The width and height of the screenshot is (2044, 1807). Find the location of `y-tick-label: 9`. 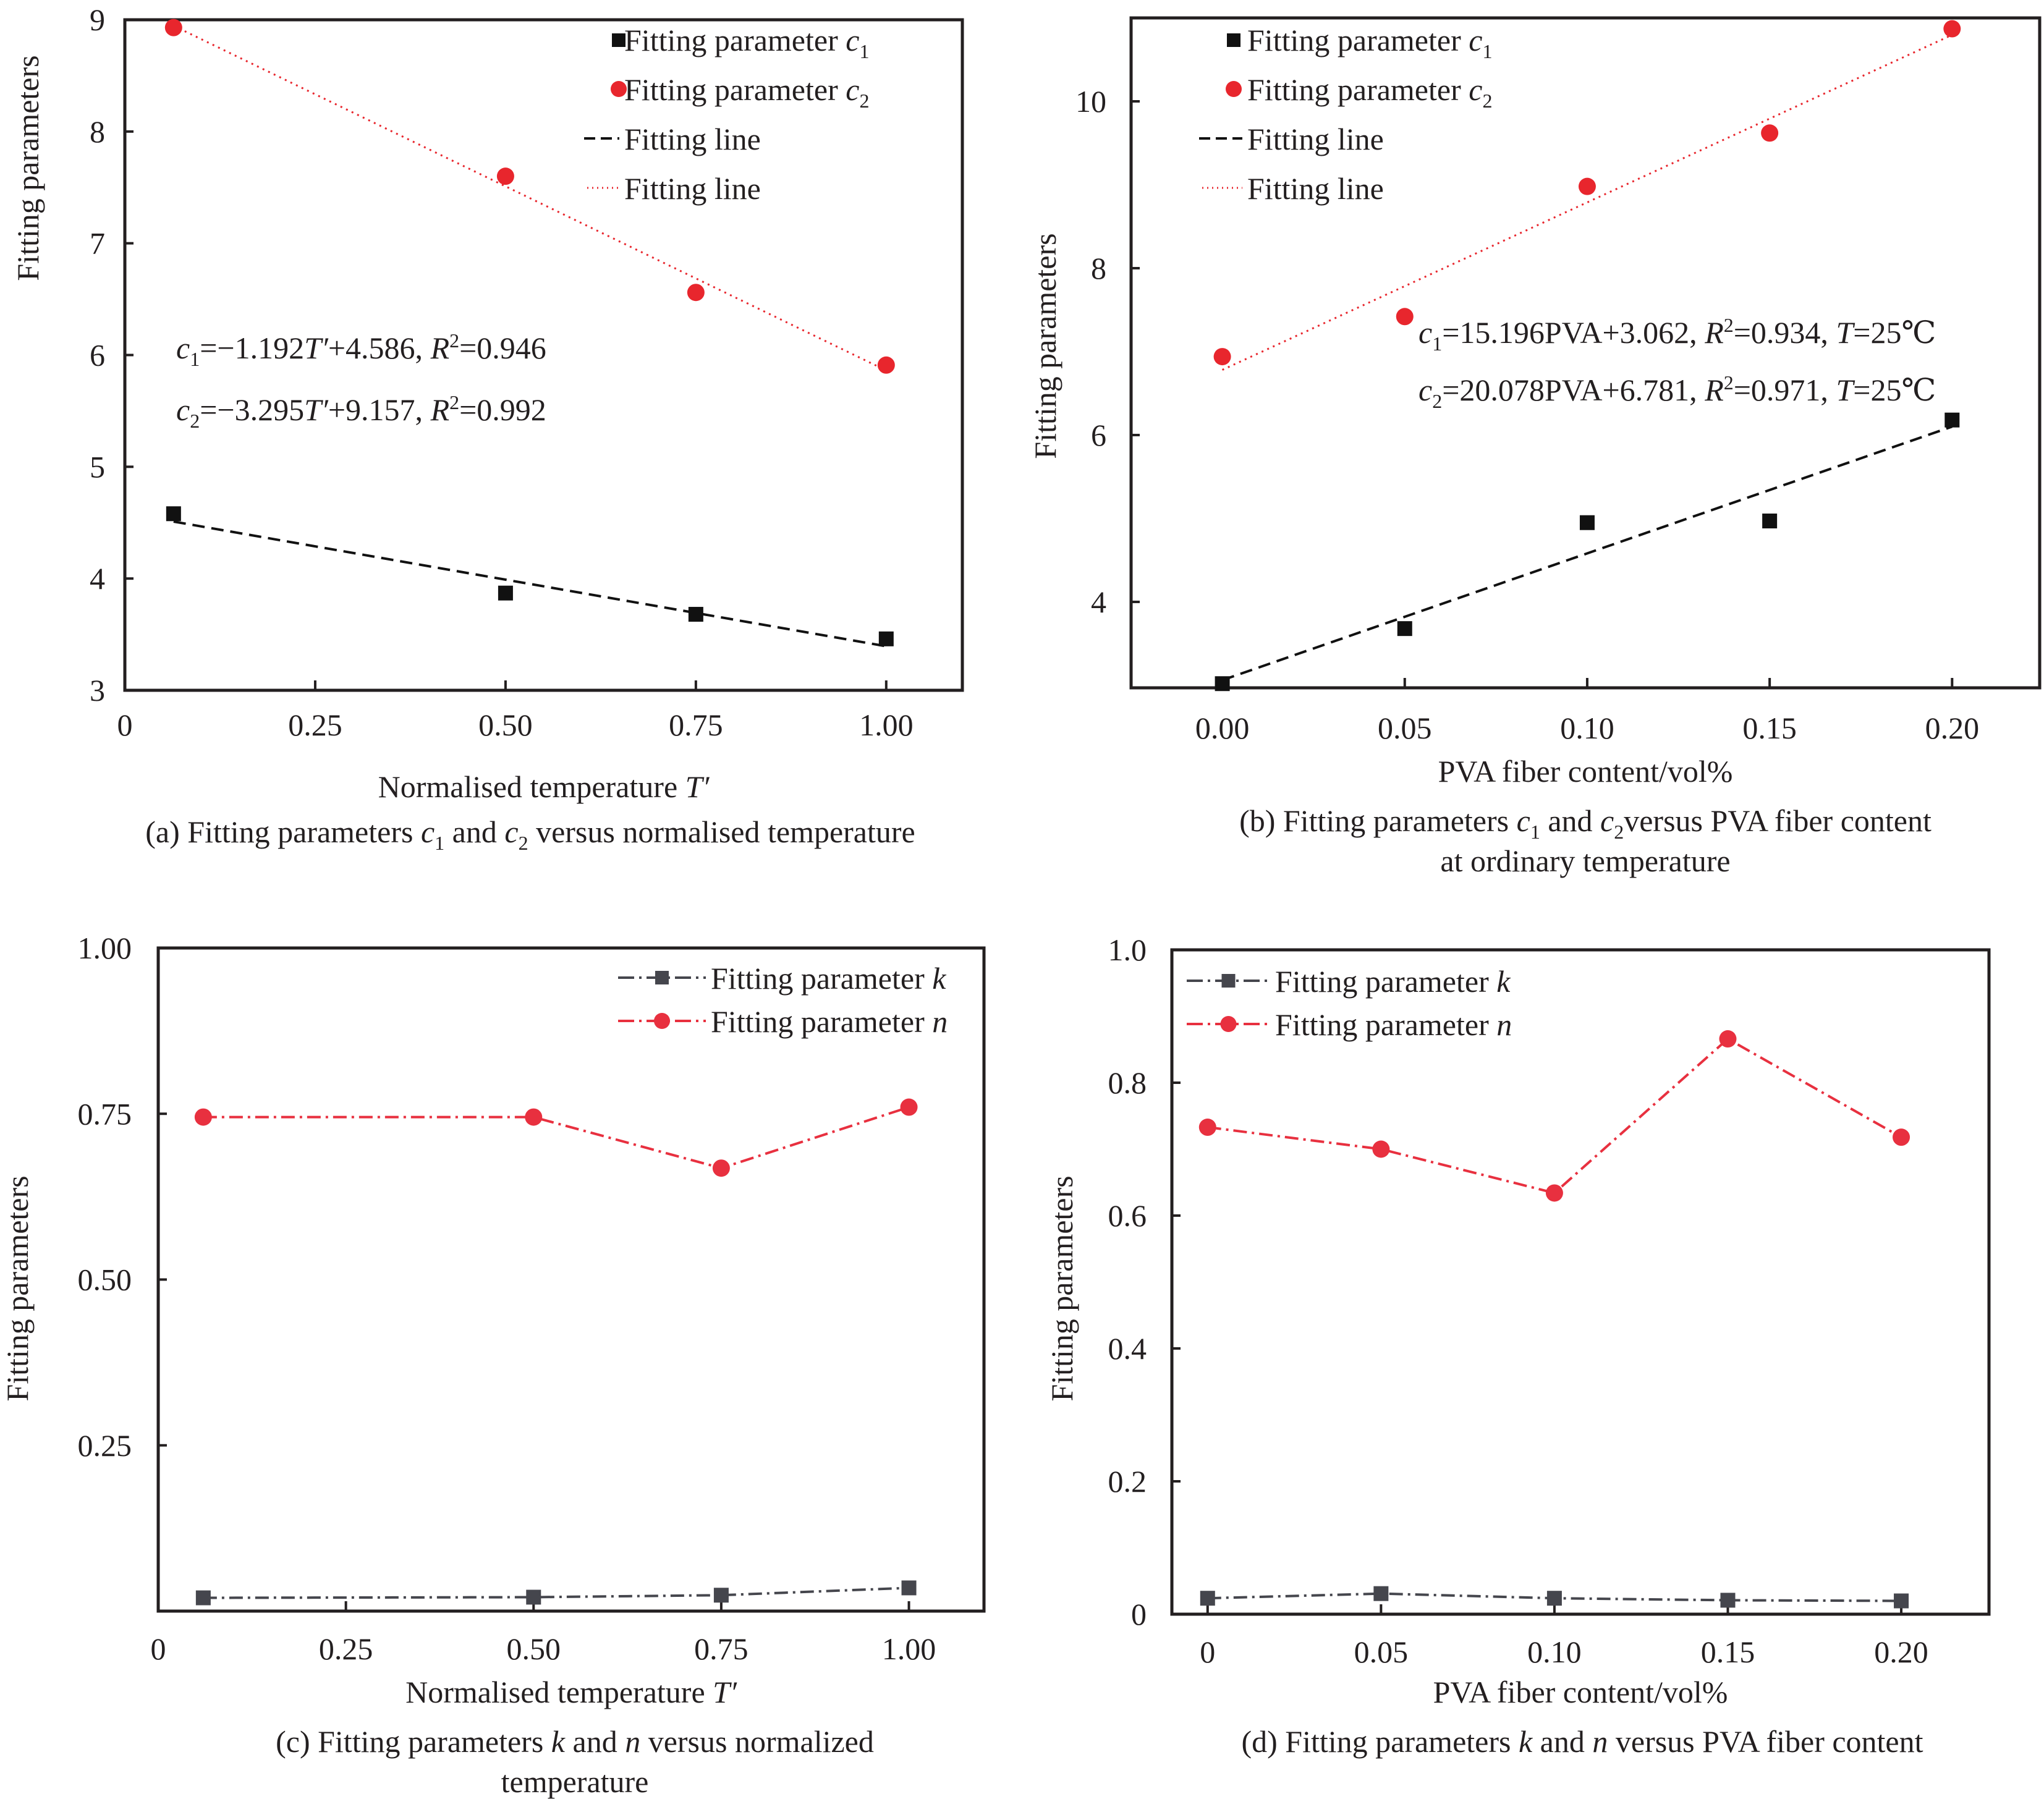

y-tick-label: 9 is located at coordinates (98, 19).